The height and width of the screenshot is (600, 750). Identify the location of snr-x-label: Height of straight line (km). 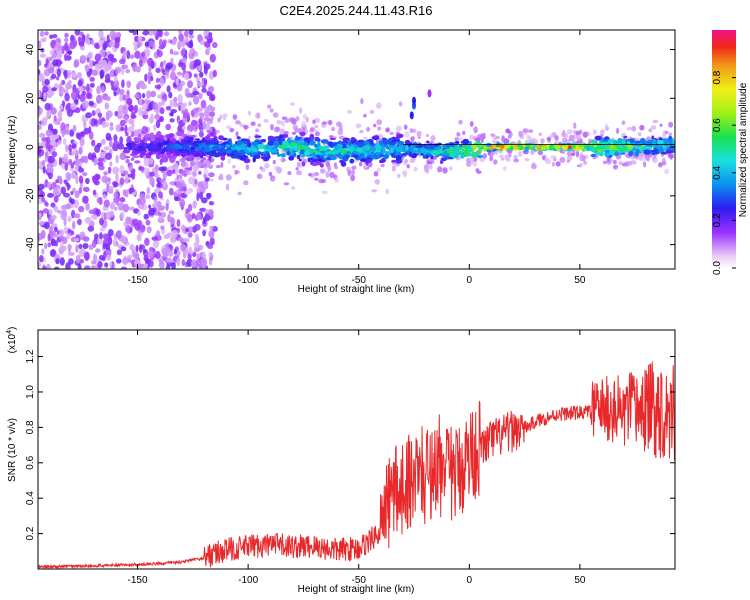
(356, 589).